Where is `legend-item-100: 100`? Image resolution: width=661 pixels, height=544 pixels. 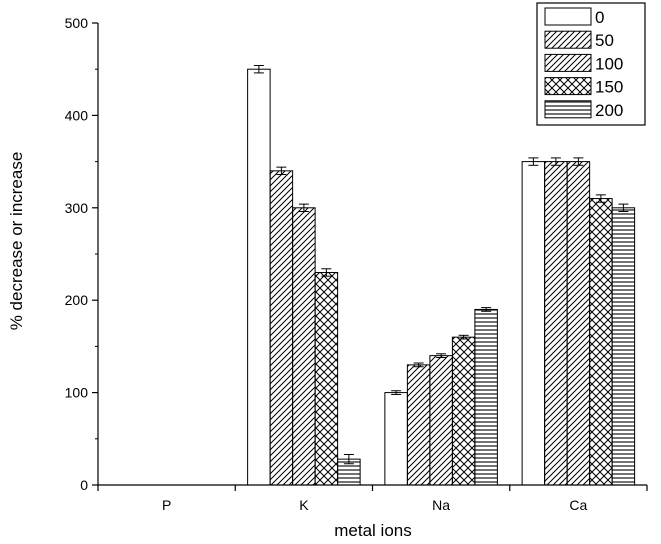
legend-item-100: 100 is located at coordinates (583, 63).